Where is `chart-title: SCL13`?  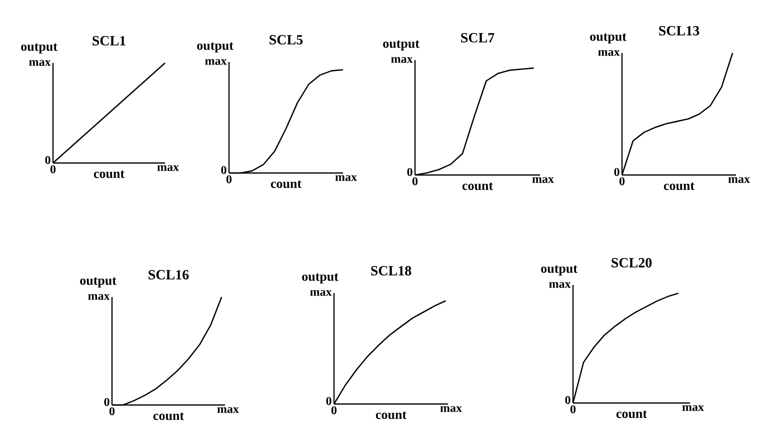
chart-title: SCL13 is located at coordinates (679, 31).